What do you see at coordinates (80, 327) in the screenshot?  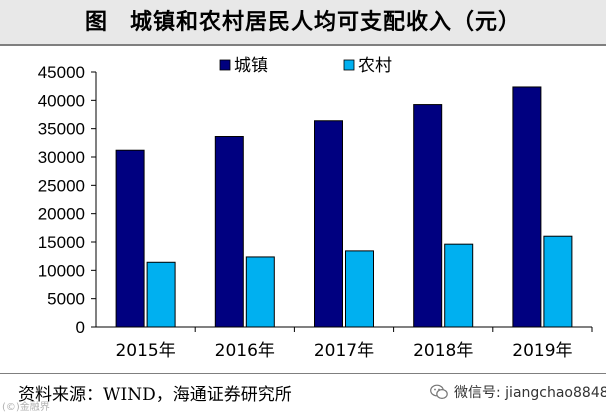 I see `y-tick-label: 0` at bounding box center [80, 327].